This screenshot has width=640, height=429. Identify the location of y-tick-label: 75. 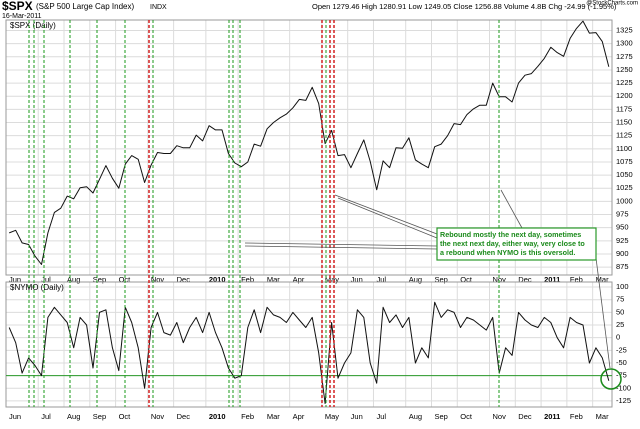
(620, 299).